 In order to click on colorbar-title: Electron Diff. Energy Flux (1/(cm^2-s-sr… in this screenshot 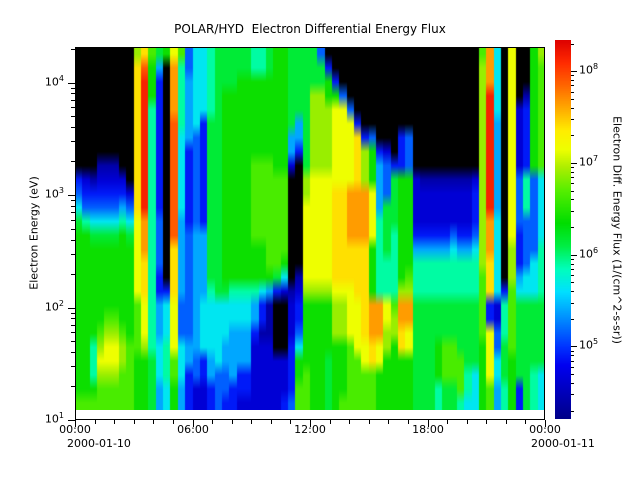, I will do `click(617, 230)`.